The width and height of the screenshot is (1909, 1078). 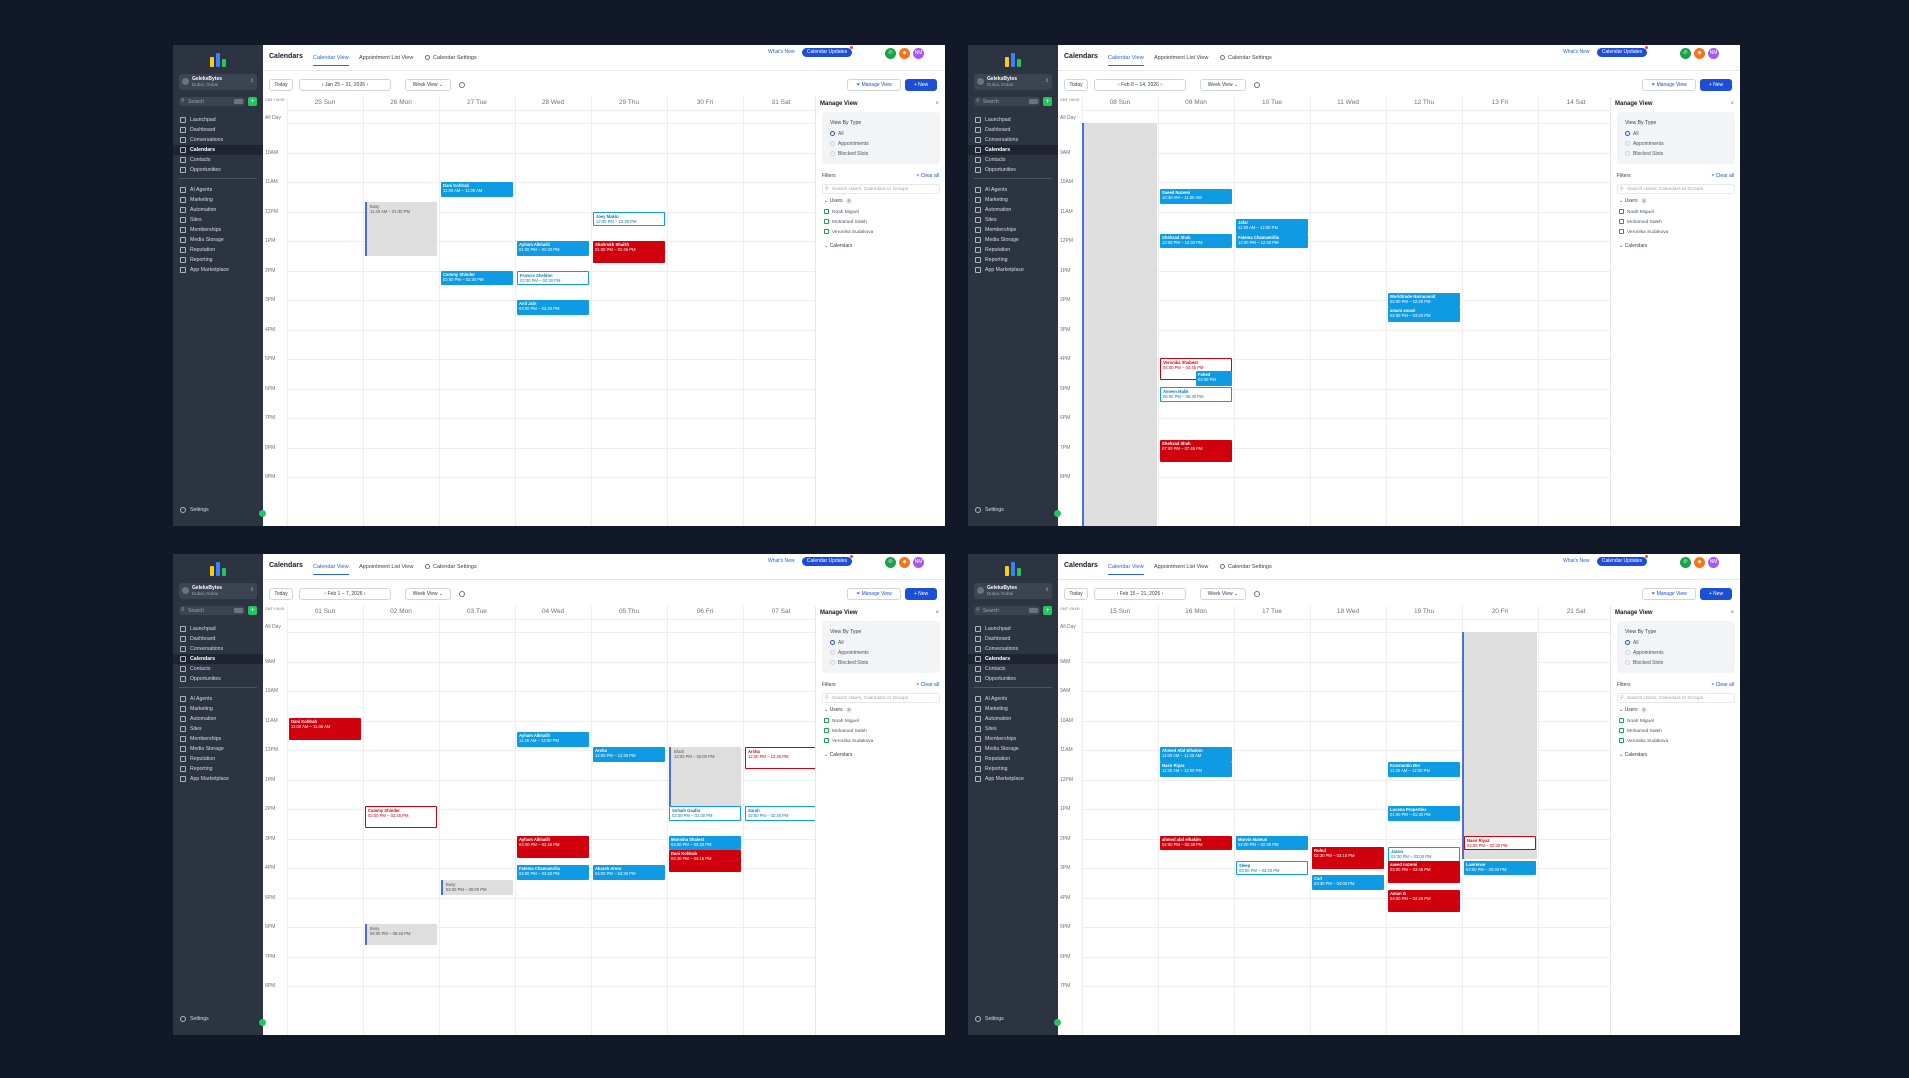 I want to click on appointment-event: Ayham Alkhalili 11:30 AM – 12:00 PM, so click(x=553, y=740).